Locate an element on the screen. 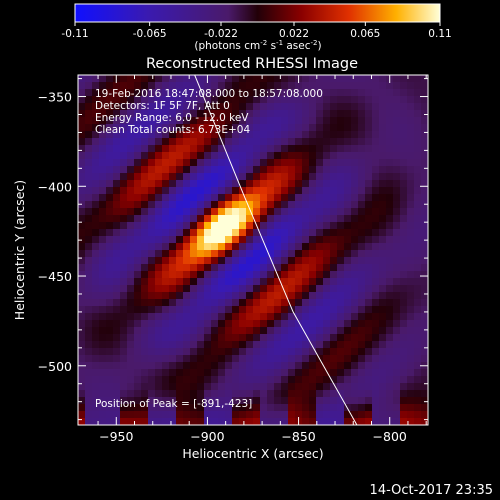  y-axis-label: Heliocentric Y (arcsec) is located at coordinates (19, 250).